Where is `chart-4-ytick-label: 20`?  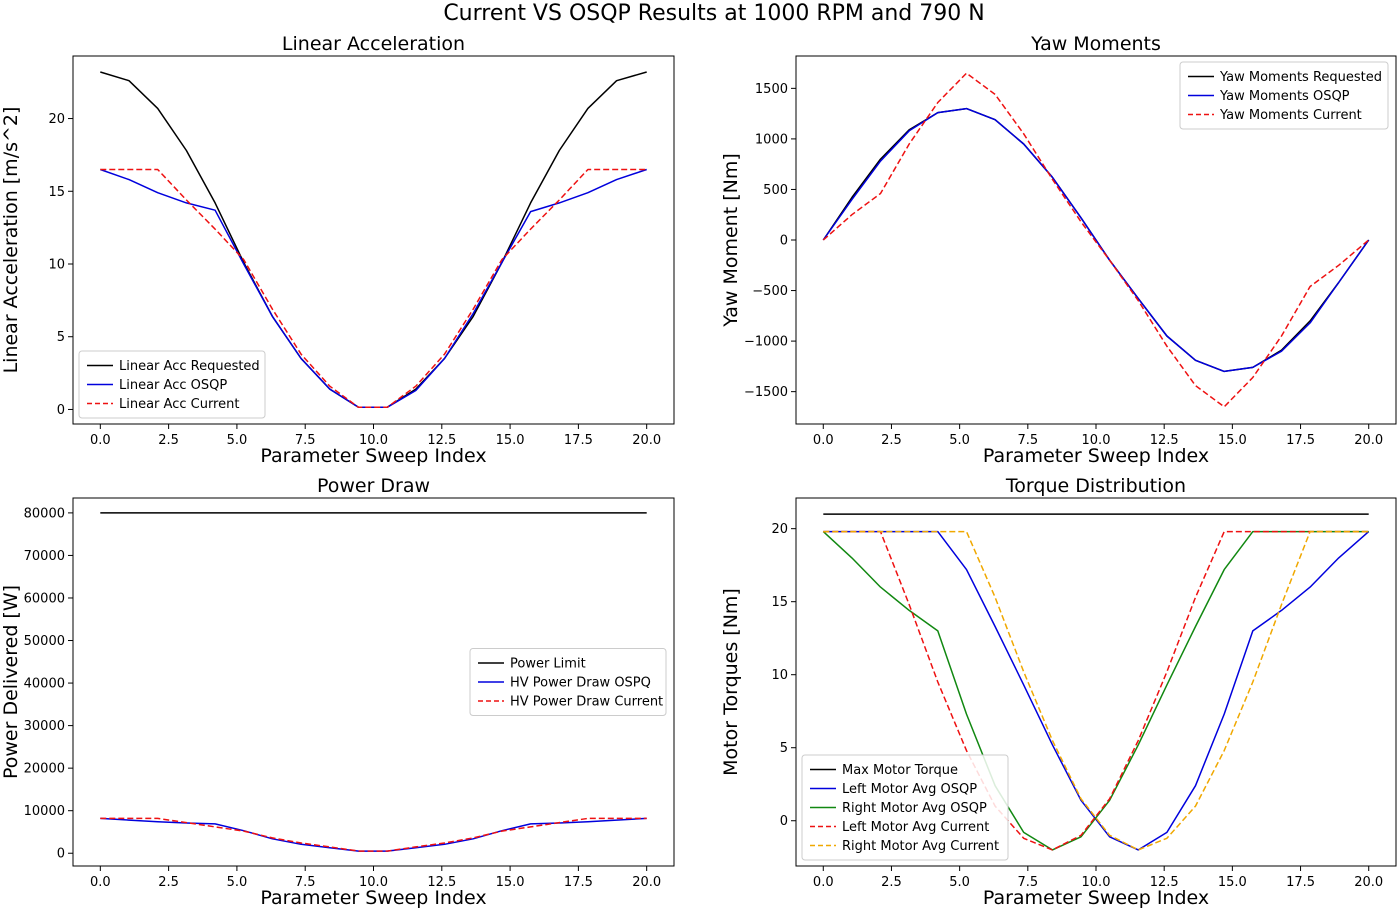 chart-4-ytick-label: 20 is located at coordinates (779, 529).